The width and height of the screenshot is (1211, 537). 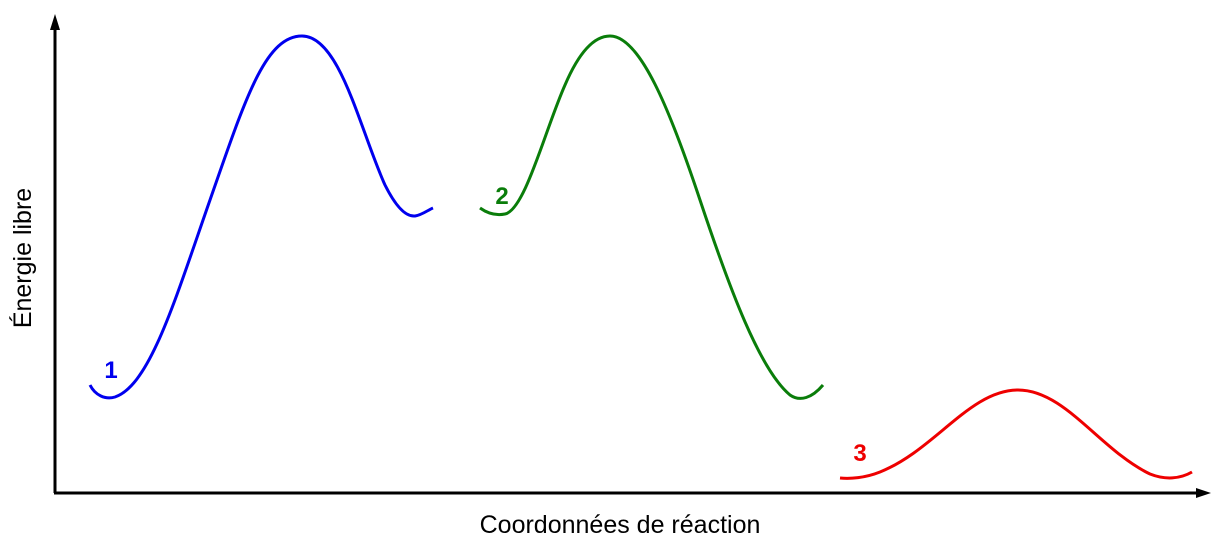 What do you see at coordinates (110, 370) in the screenshot?
I see `curve-label: 1` at bounding box center [110, 370].